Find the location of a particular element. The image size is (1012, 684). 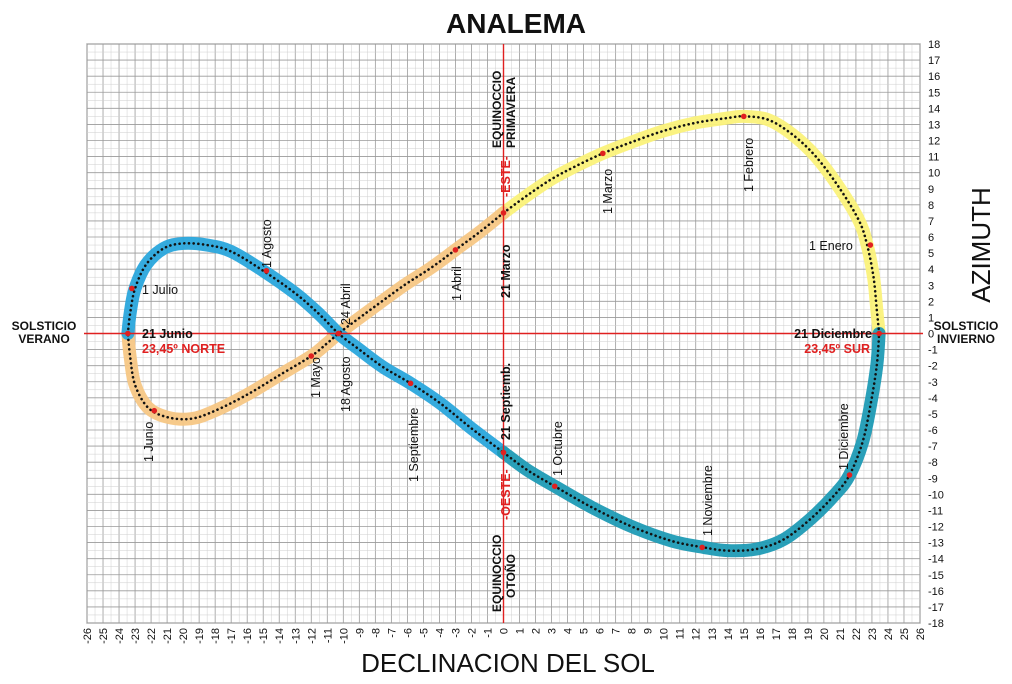

label-1-diciembre: 1 Diciembre is located at coordinates (844, 436).